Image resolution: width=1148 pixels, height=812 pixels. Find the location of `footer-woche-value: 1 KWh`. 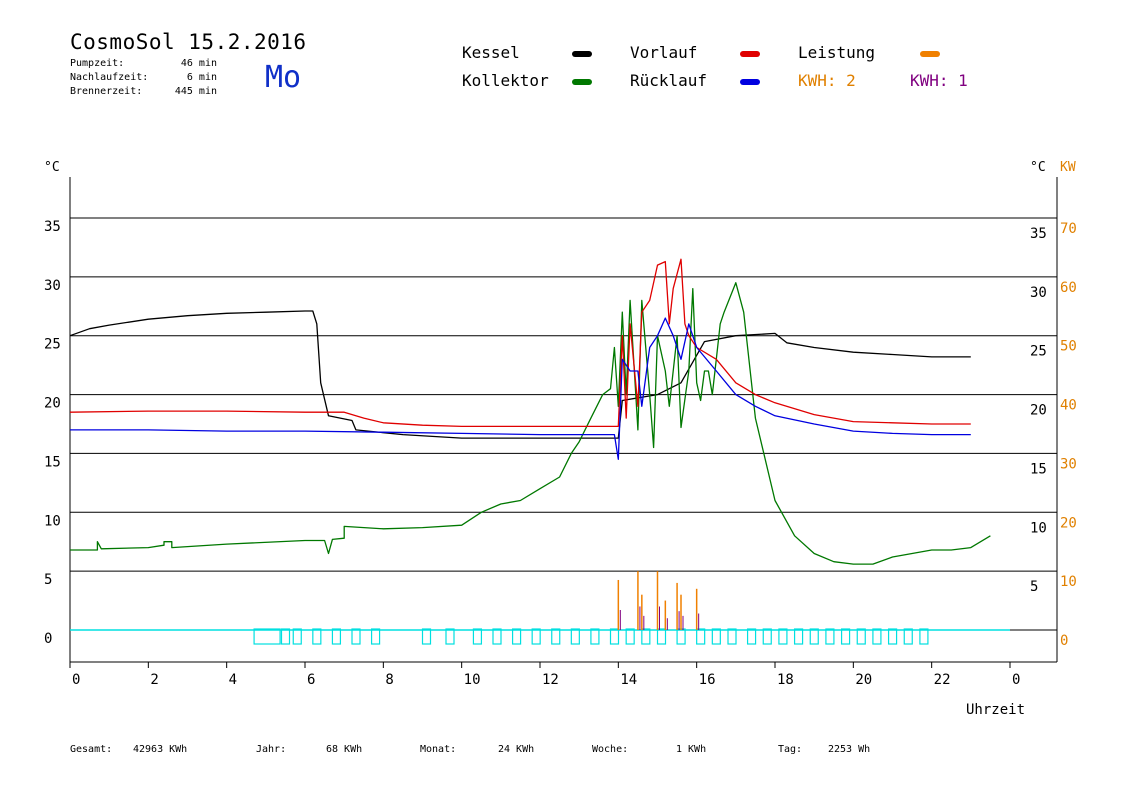

footer-woche-value: 1 KWh is located at coordinates (691, 749).